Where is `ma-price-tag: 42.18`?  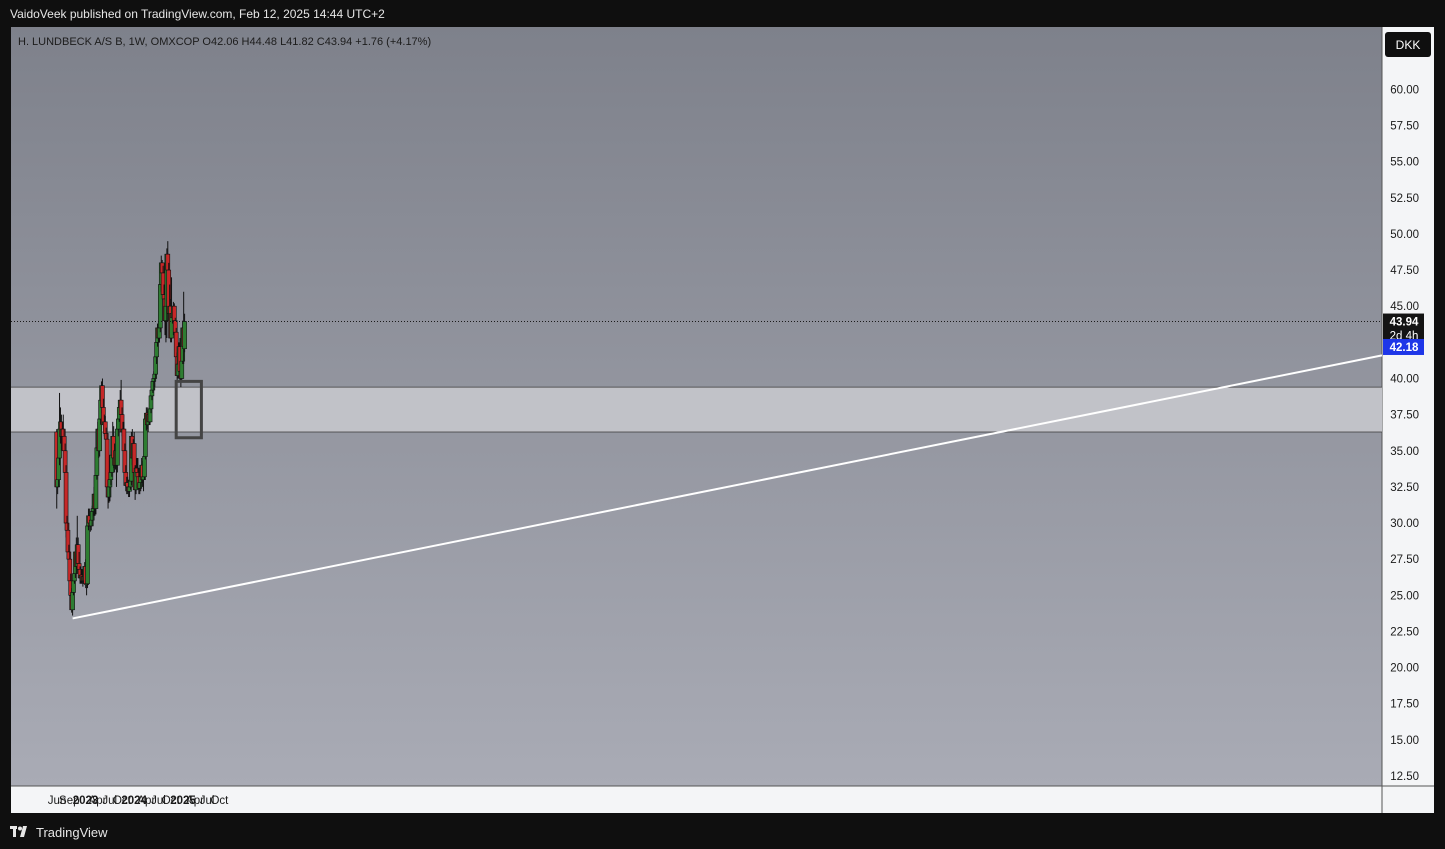
ma-price-tag: 42.18 is located at coordinates (1403, 346).